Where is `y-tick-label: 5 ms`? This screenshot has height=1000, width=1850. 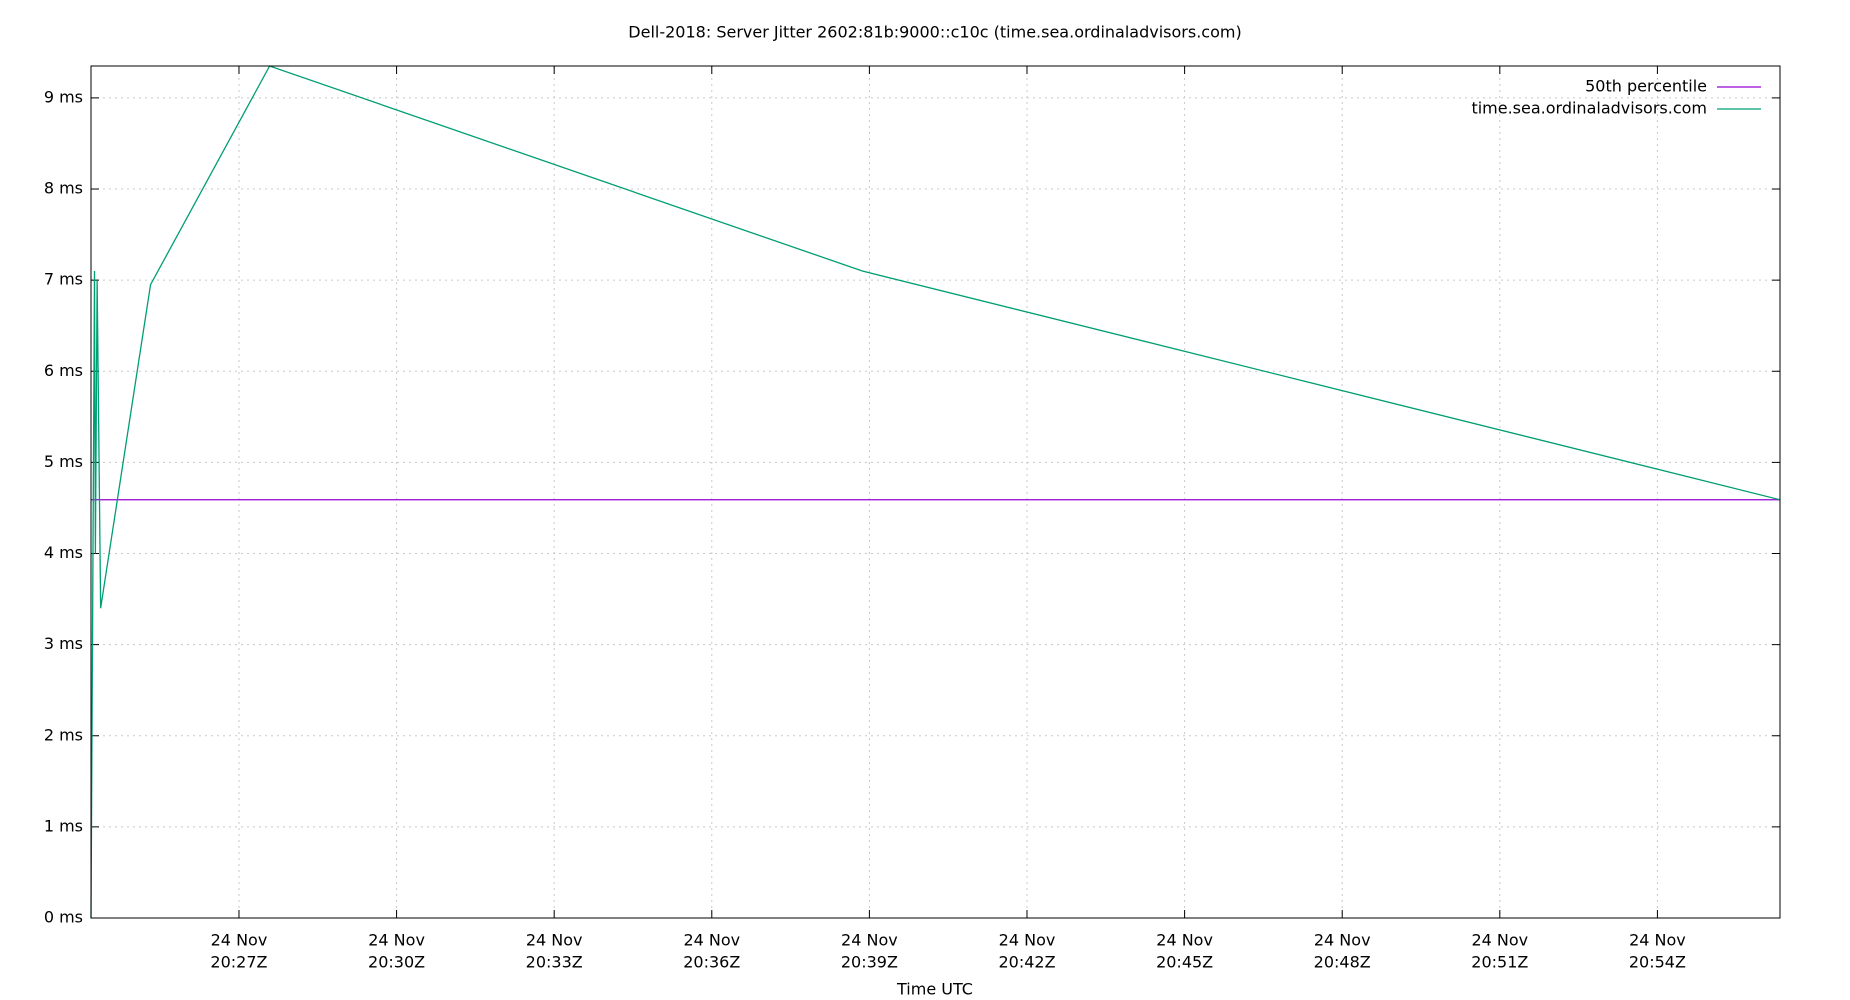
y-tick-label: 5 ms is located at coordinates (63, 461).